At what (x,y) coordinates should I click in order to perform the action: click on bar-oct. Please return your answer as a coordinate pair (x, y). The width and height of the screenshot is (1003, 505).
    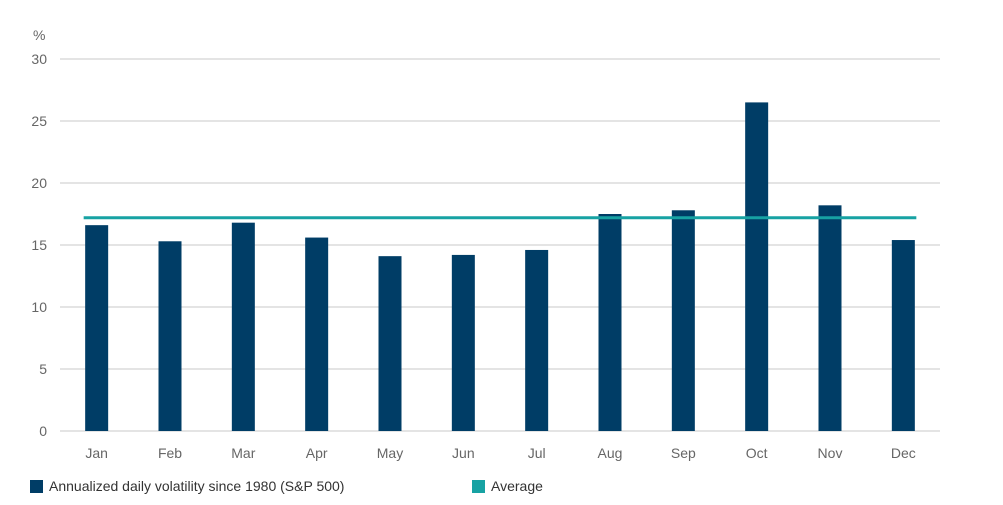
    Looking at the image, I should click on (757, 267).